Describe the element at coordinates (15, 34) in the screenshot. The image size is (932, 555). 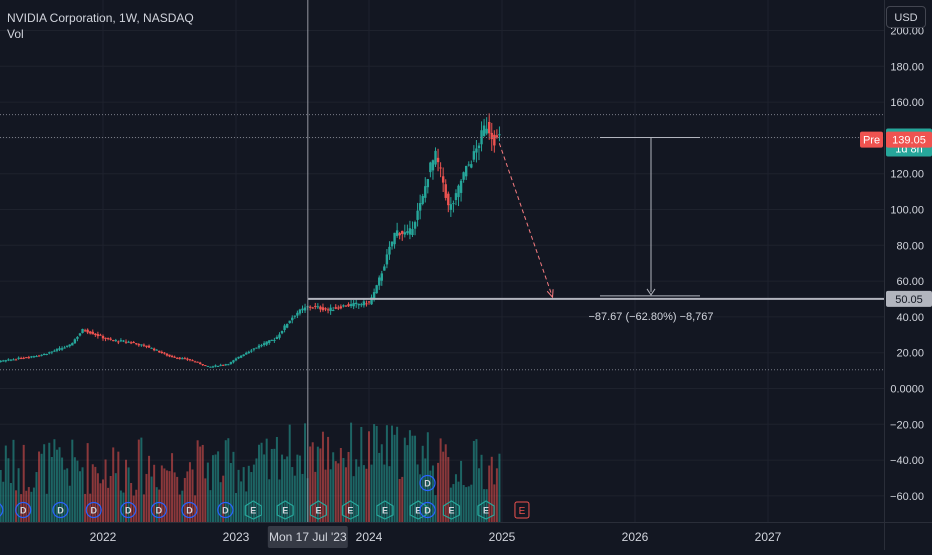
I see `volume-indicator-label: Vol` at that location.